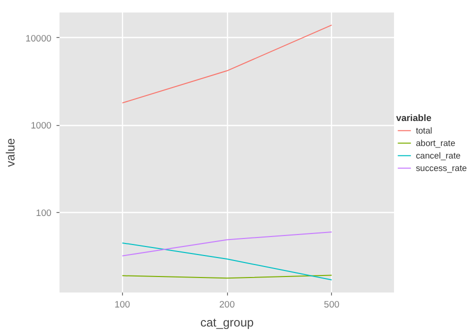 This screenshot has height=333, width=474. Describe the element at coordinates (227, 323) in the screenshot. I see `x-axis-title: cat_group` at that location.